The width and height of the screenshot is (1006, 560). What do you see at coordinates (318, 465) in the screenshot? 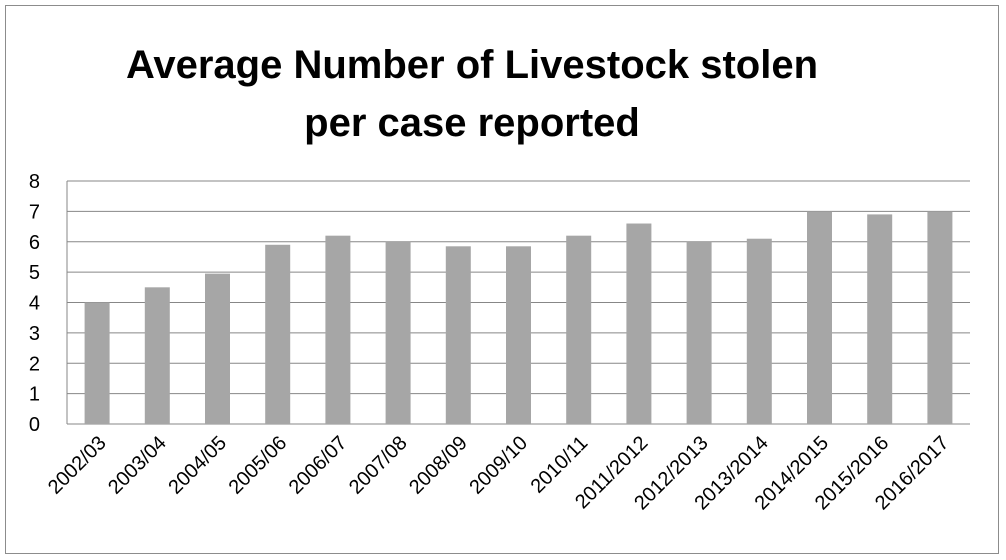
I see `x-tick-label: 2006/07` at bounding box center [318, 465].